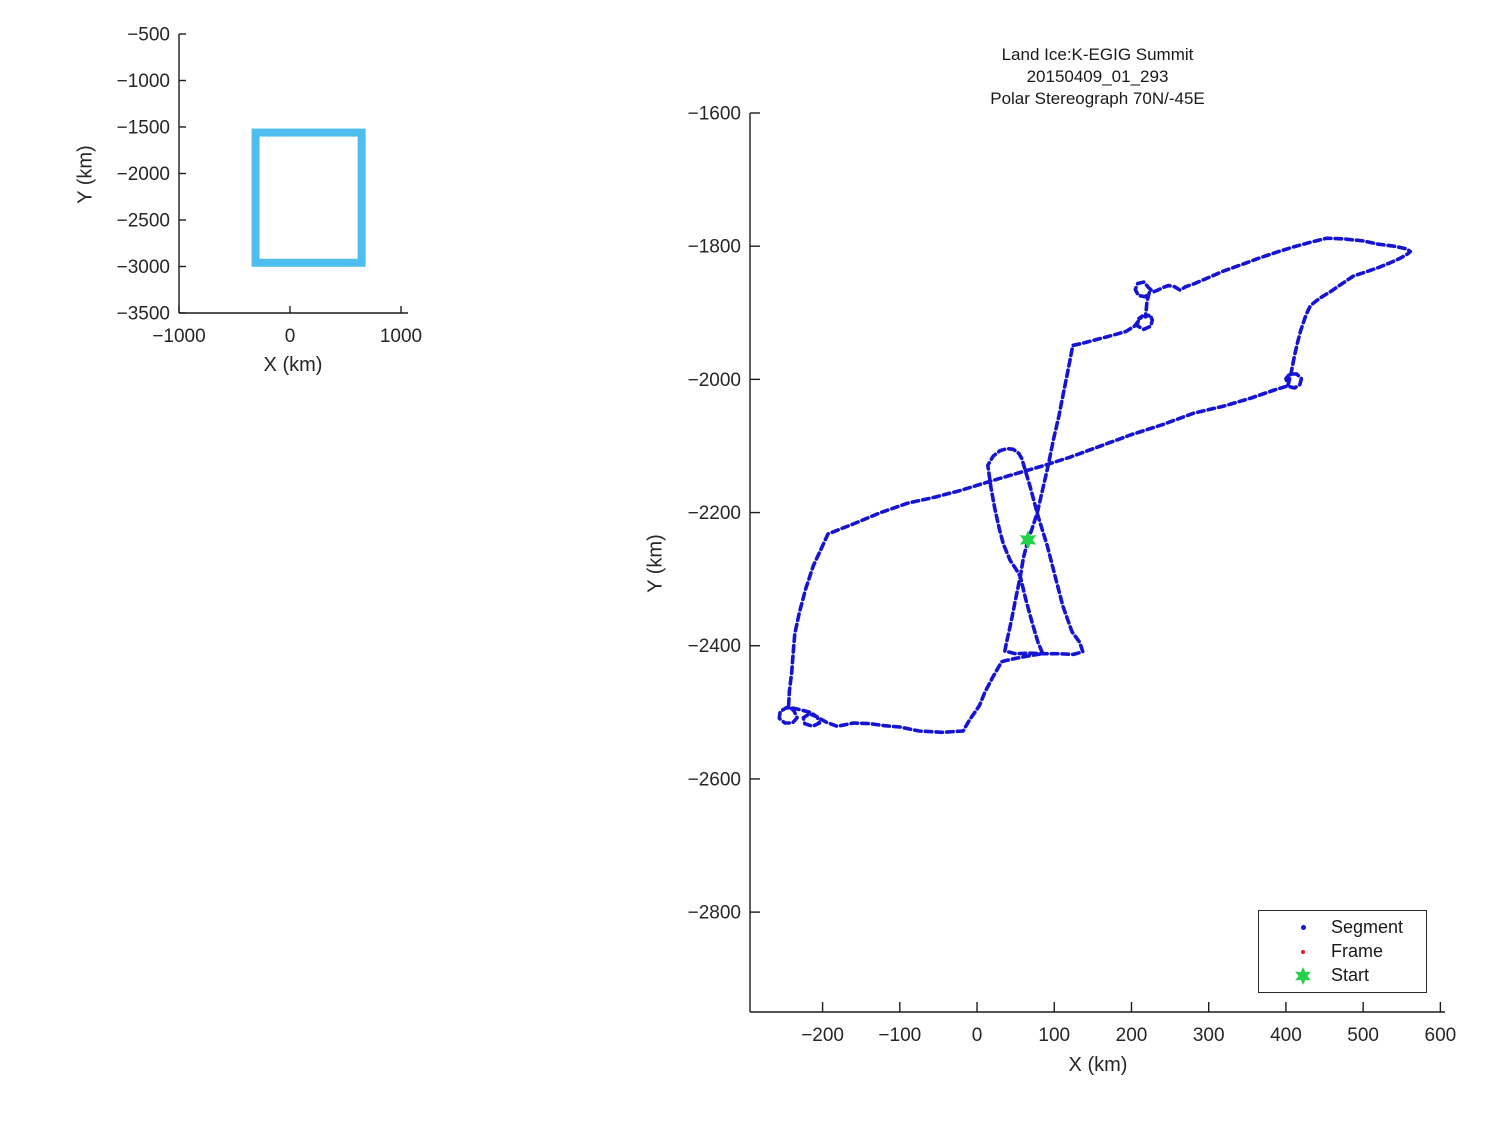 Image resolution: width=1500 pixels, height=1125 pixels. What do you see at coordinates (714, 913) in the screenshot?
I see `flight-y-tick-label: −2800` at bounding box center [714, 913].